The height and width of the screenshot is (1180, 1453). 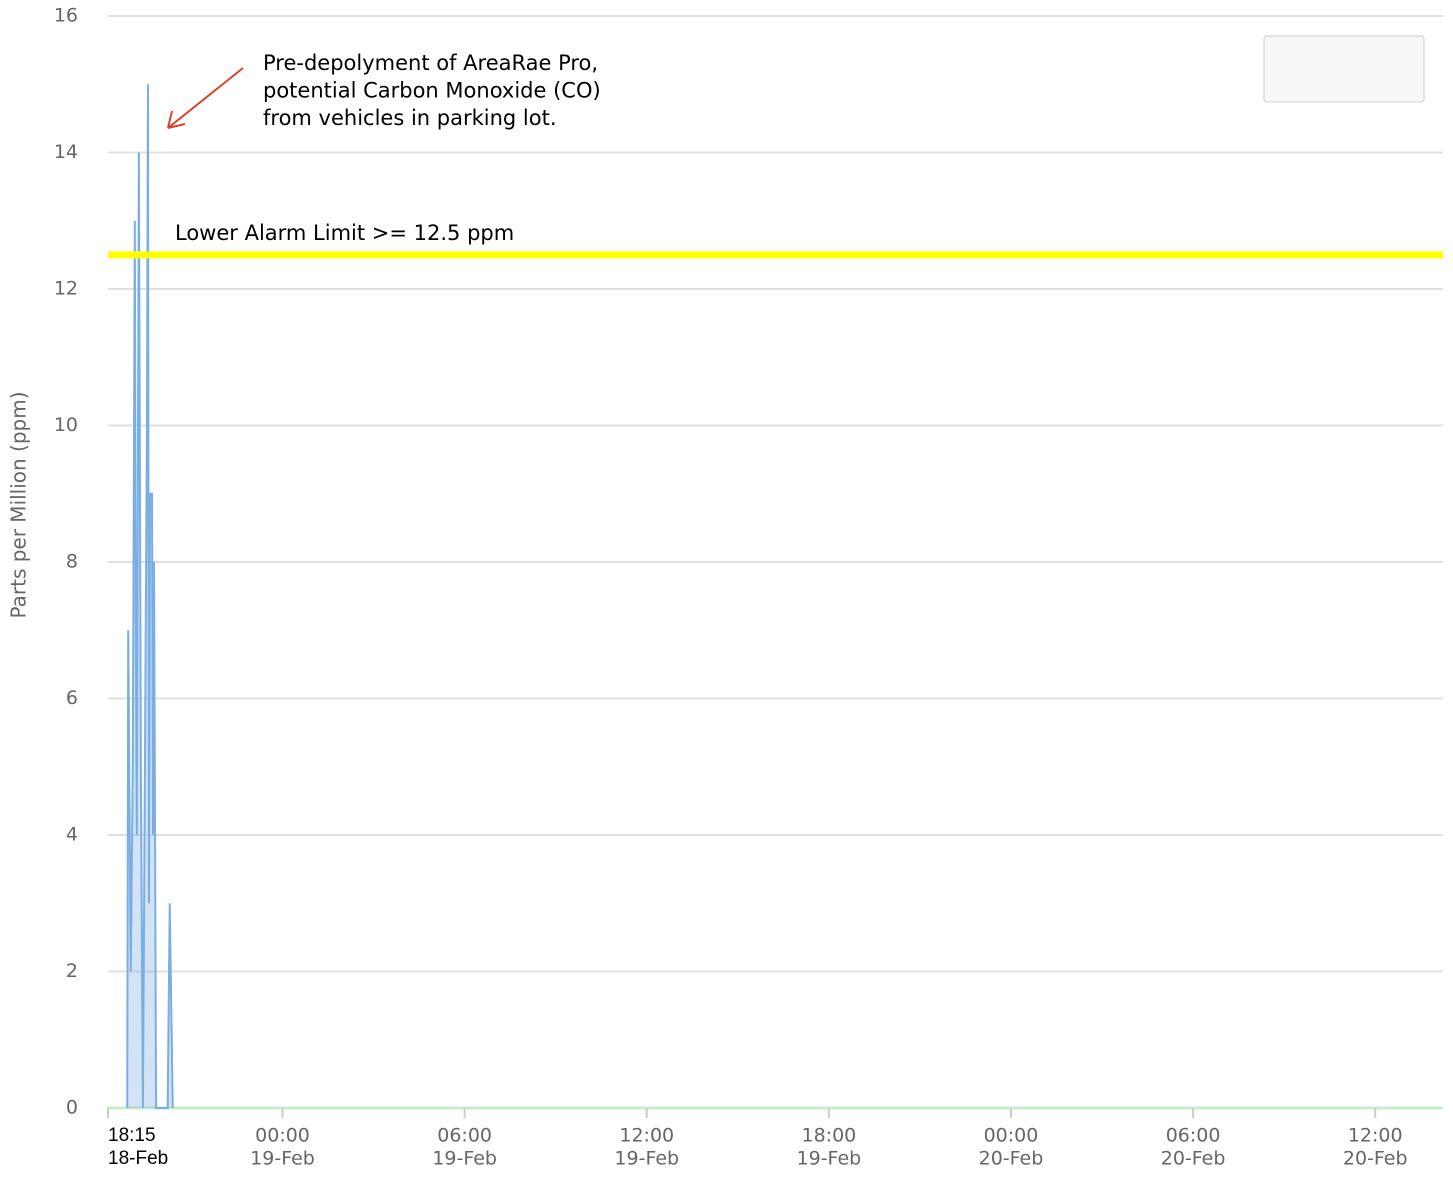 I want to click on y-axis-label: Parts per Million (ppm), so click(x=19, y=504).